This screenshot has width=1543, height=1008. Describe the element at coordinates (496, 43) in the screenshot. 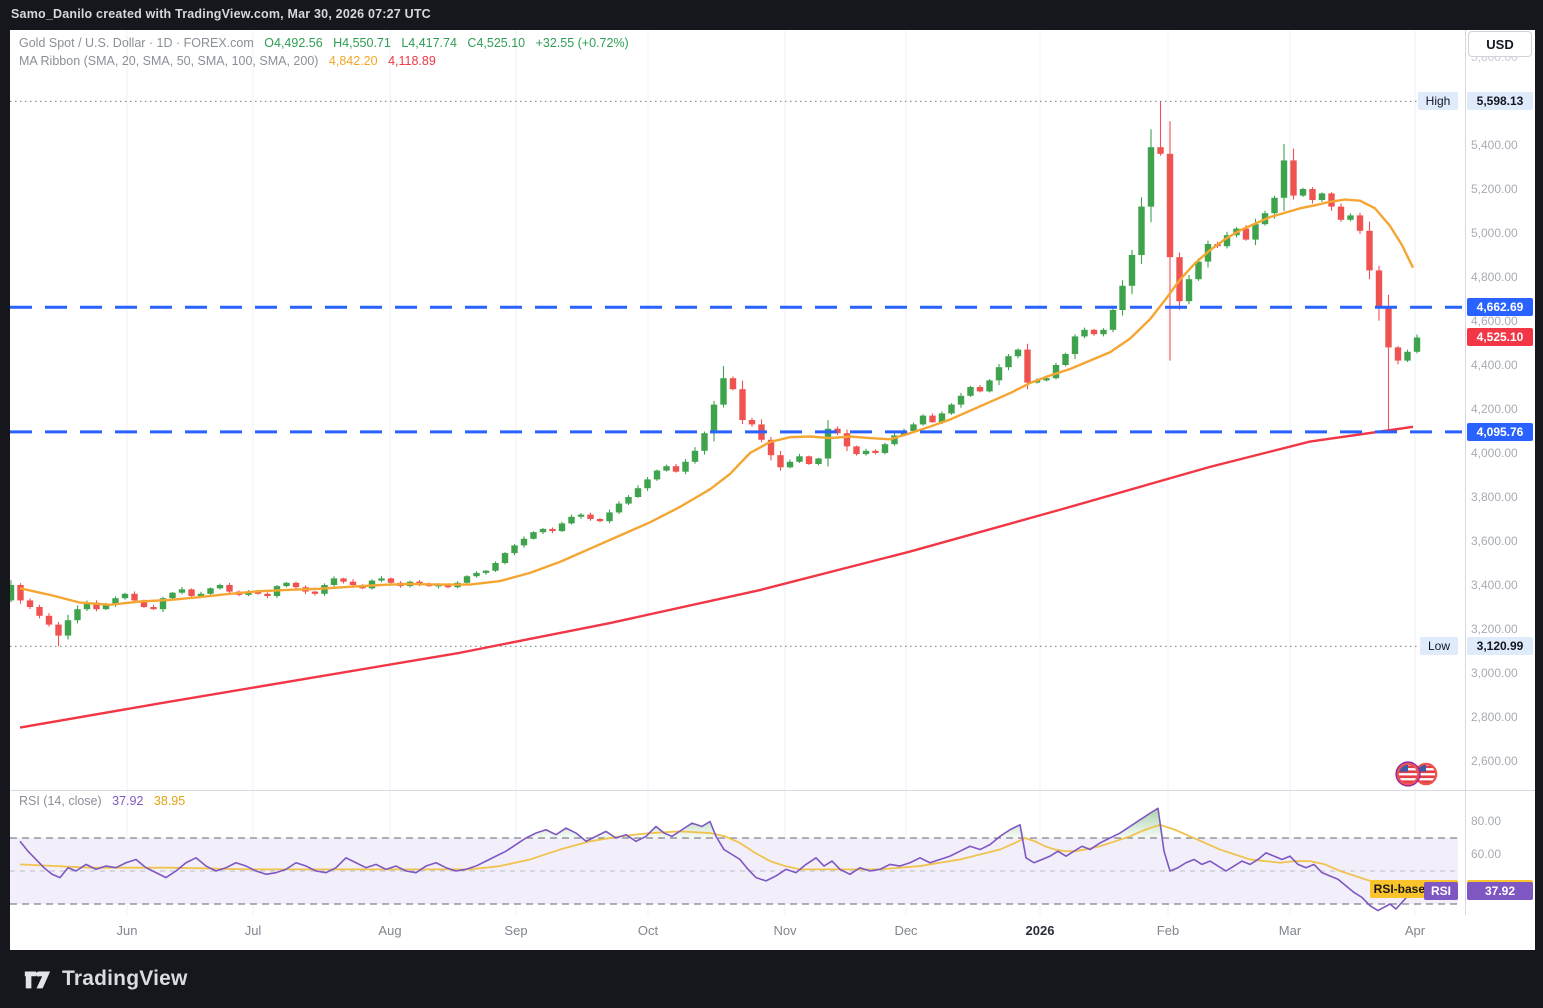

I see `close-value: C4,525.10` at that location.